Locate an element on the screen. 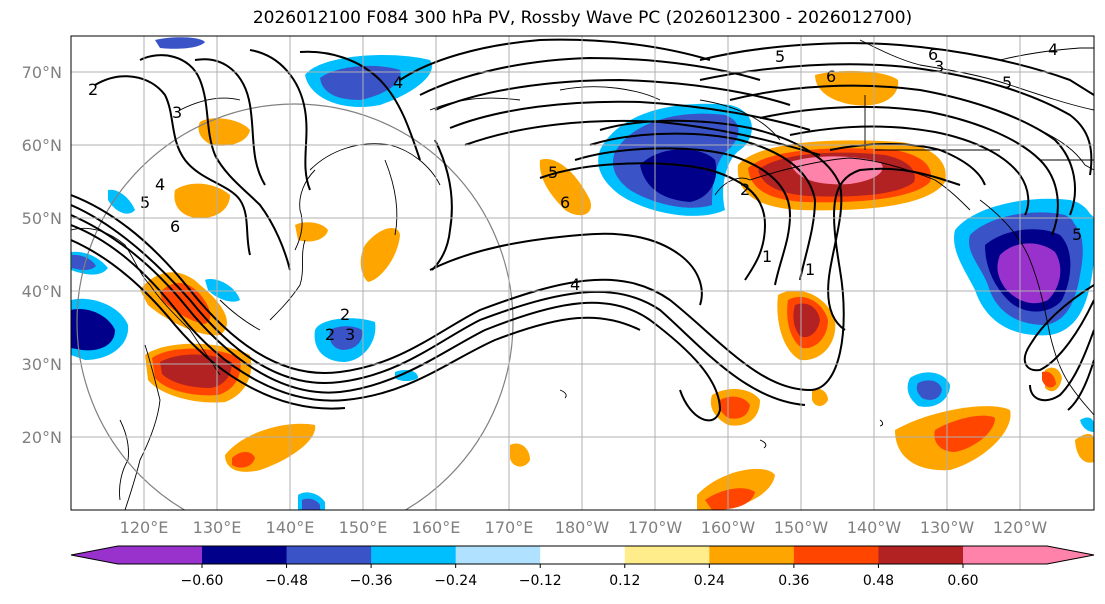  colorbar-tick-label: 0.36 is located at coordinates (793, 581).